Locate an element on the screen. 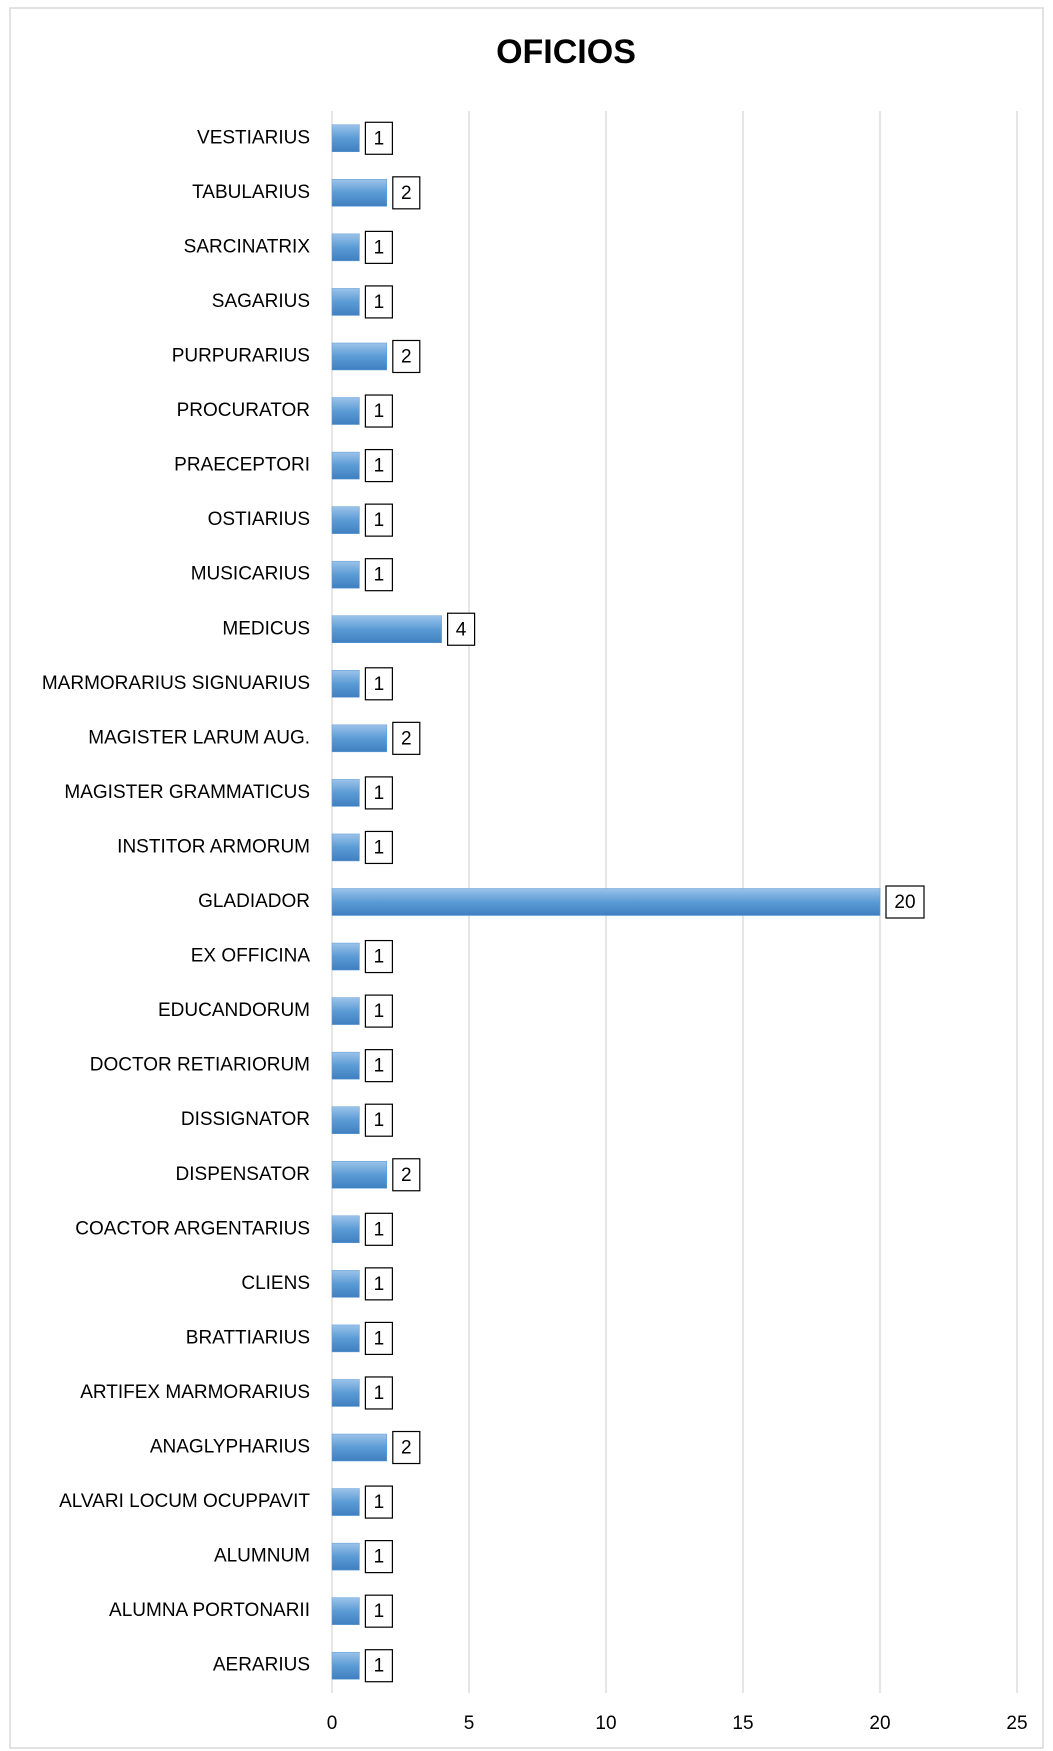 The width and height of the screenshot is (1053, 1751). y-tick-label: TABULARIUS is located at coordinates (251, 192).